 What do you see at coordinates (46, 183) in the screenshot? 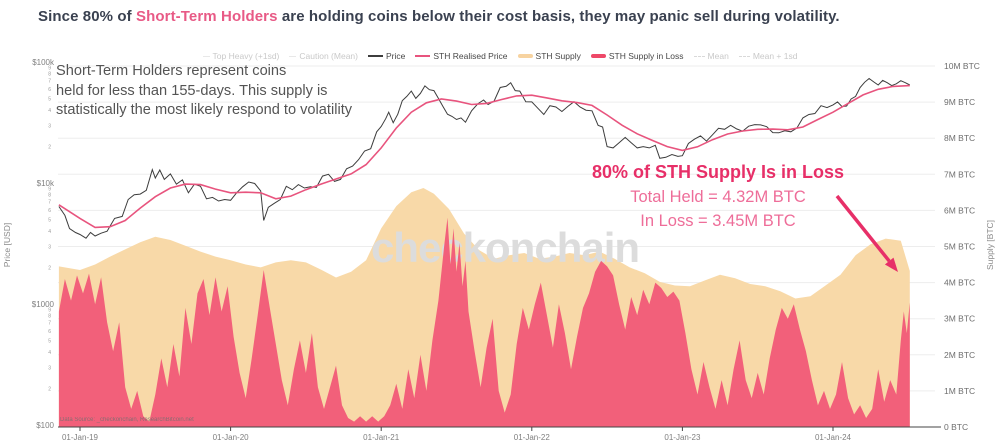
I see `y-left-tick-label: $10k` at bounding box center [46, 183].